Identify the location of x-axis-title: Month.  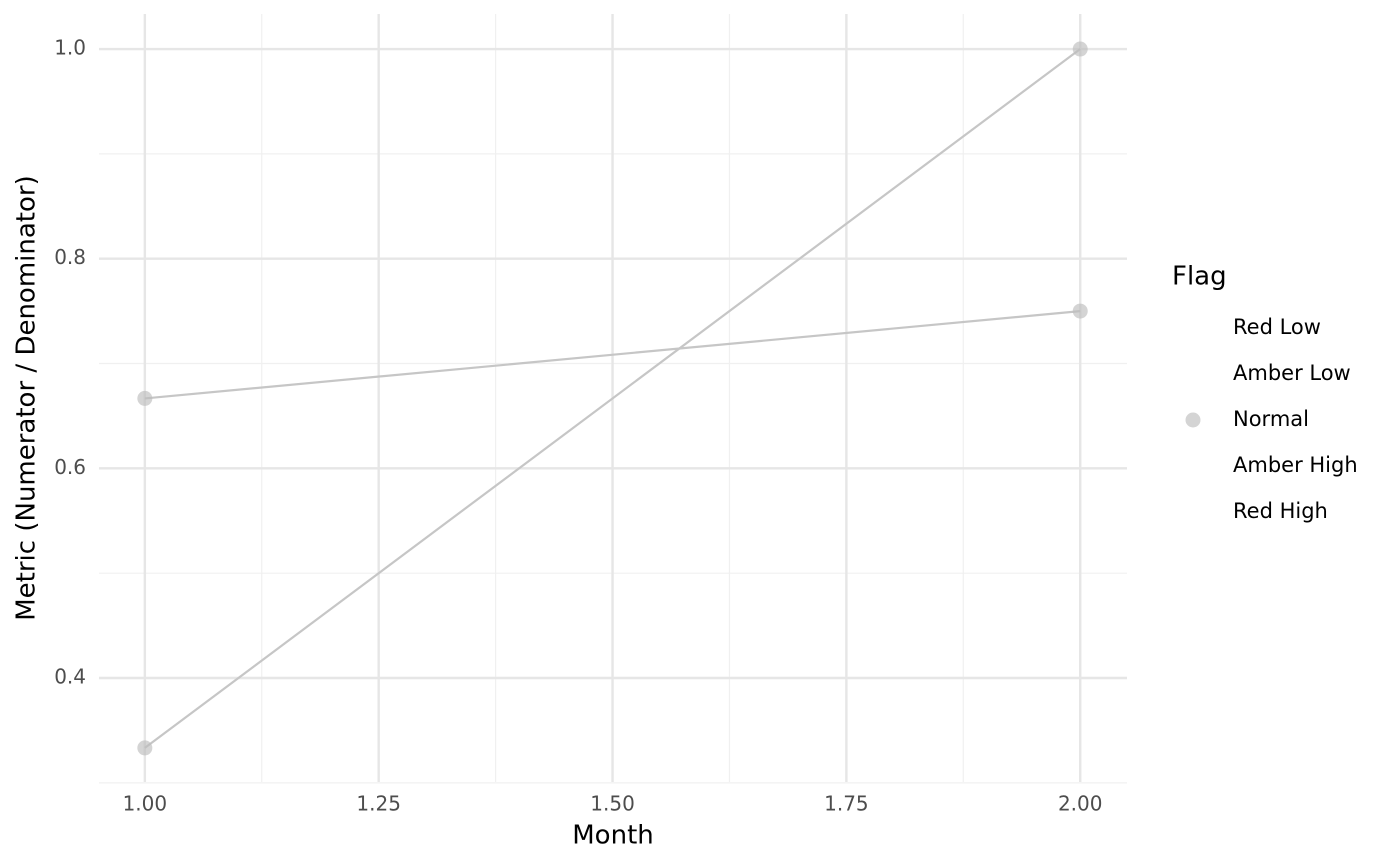
(613, 836).